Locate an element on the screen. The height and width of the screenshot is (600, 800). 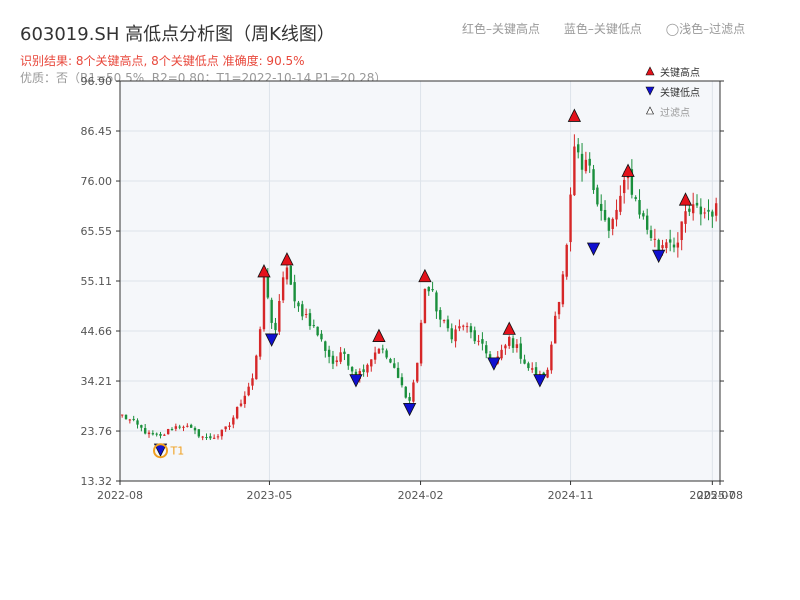
x-tick-label: 2025-07 is located at coordinates (712, 495).